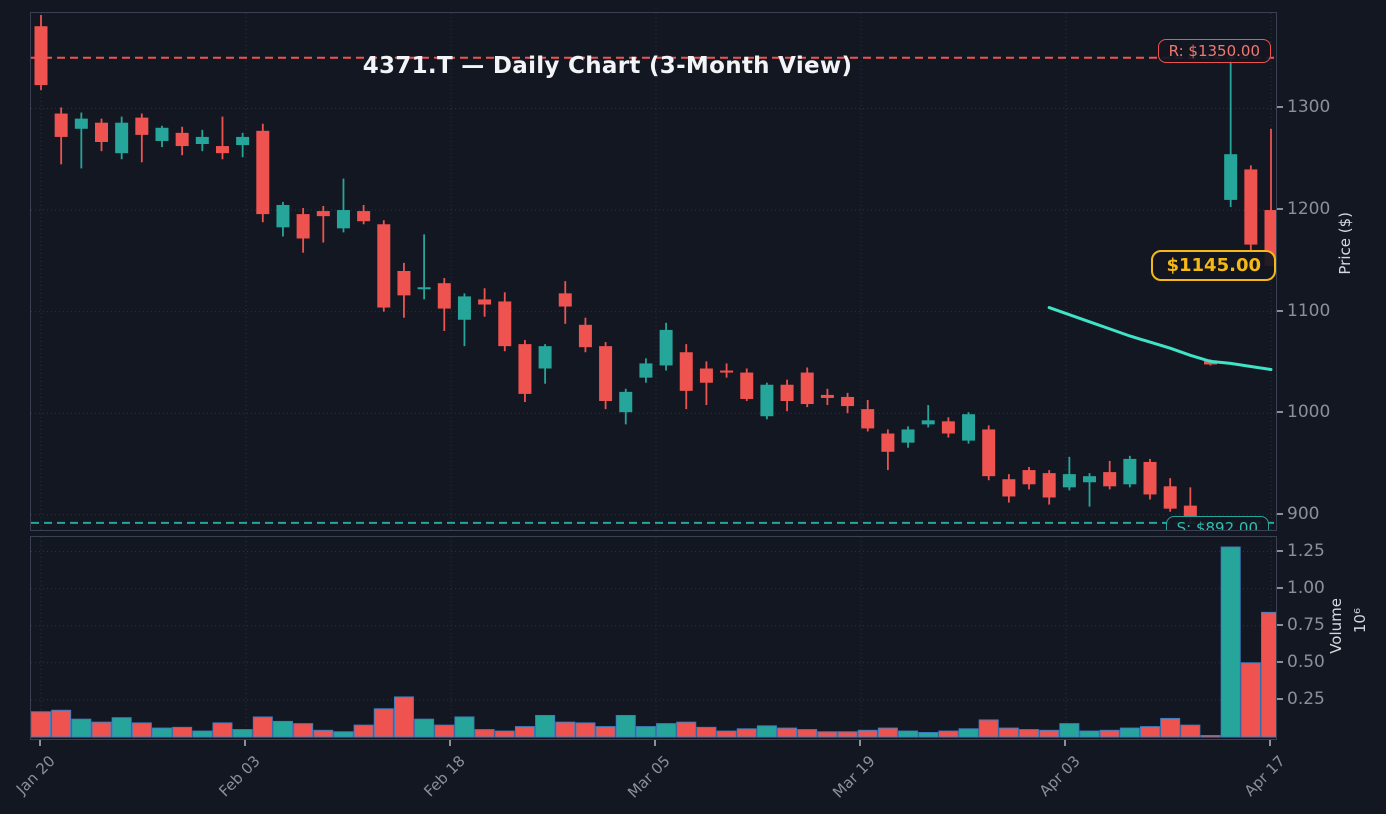  I want to click on price-tick-label: 1100, so click(1309, 310).